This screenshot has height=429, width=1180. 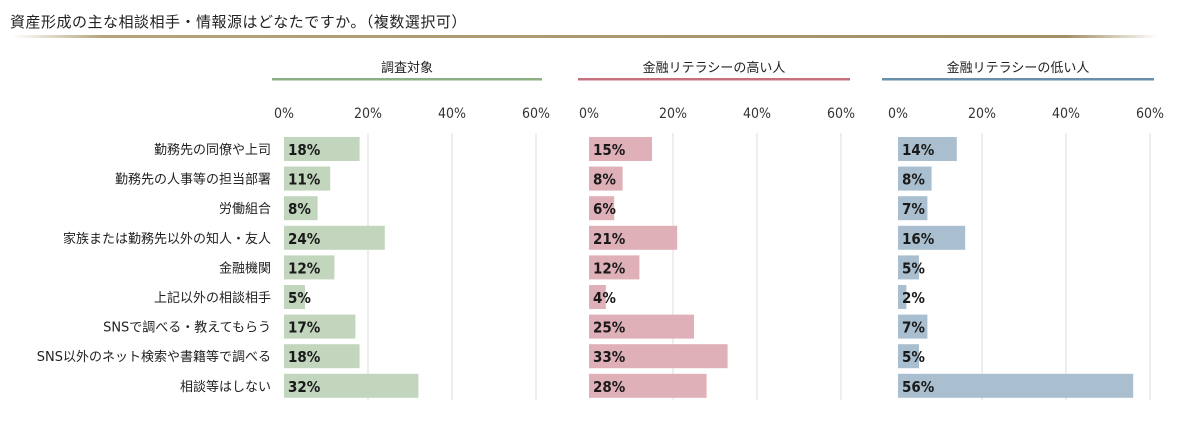 What do you see at coordinates (187, 328) in the screenshot?
I see `category-label: SNSで調べる・教えてもらう` at bounding box center [187, 328].